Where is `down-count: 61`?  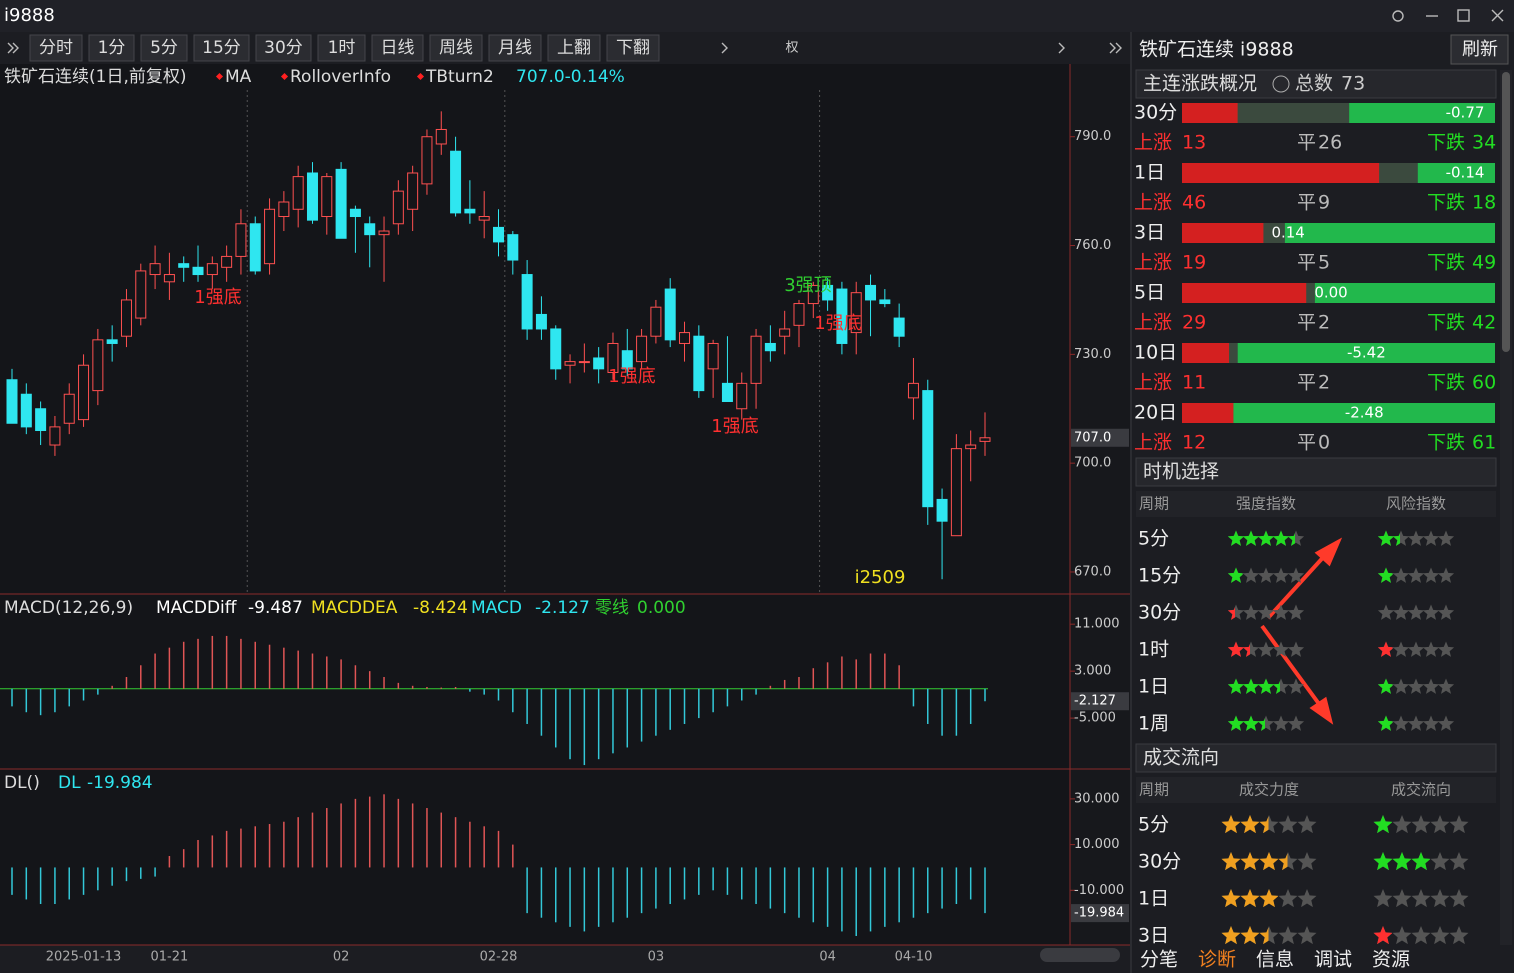
down-count: 61 is located at coordinates (1484, 443).